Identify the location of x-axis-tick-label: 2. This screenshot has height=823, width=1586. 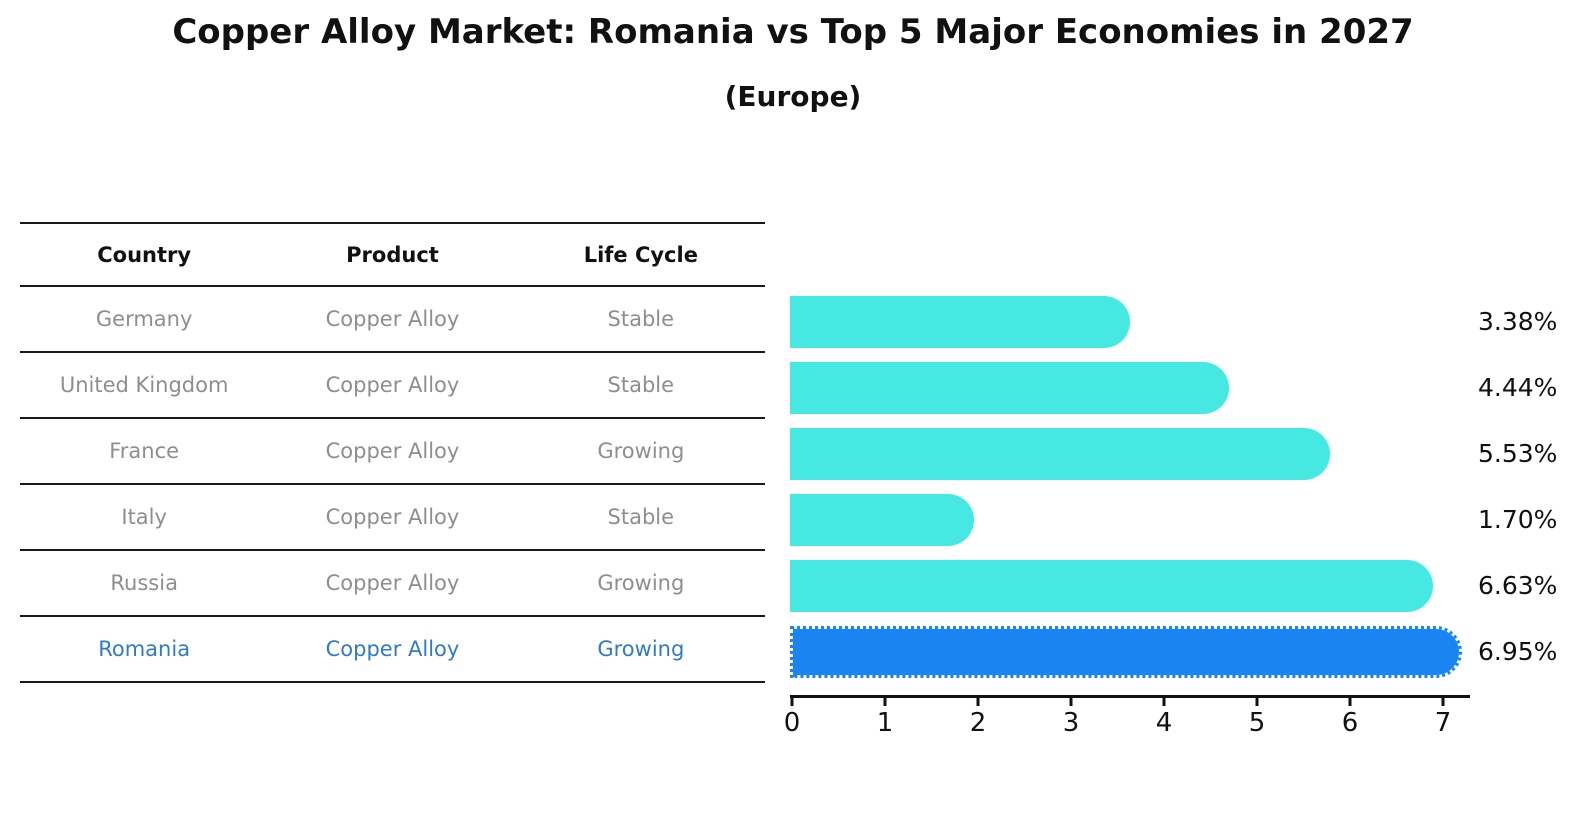
(978, 723).